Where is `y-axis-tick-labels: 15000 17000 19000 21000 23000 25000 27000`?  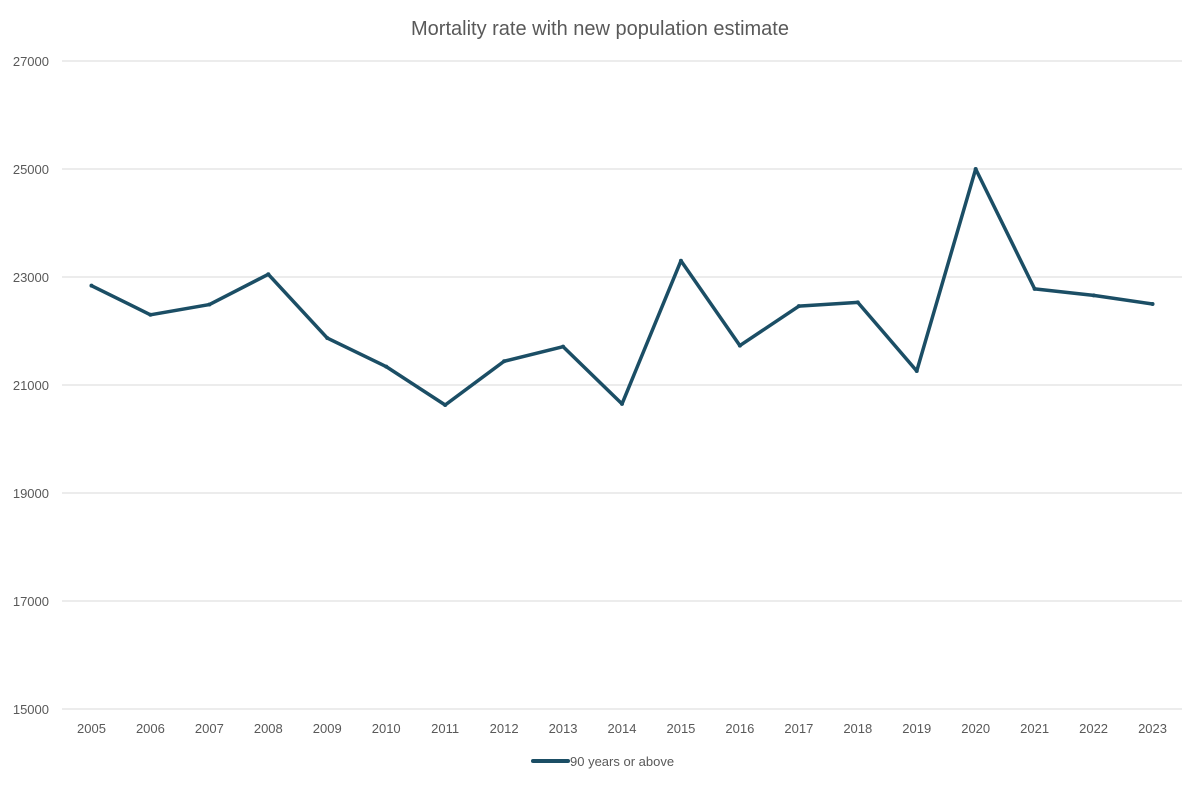 y-axis-tick-labels: 15000 17000 19000 21000 23000 25000 27000 is located at coordinates (31, 385).